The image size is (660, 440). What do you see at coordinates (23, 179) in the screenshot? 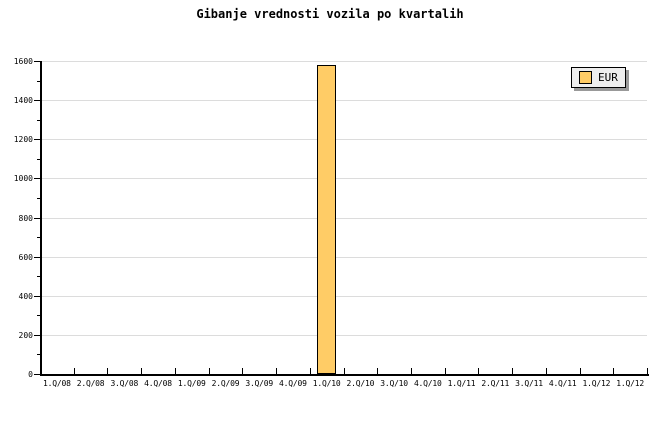
I see `y-tick-label-1000: 1000` at bounding box center [23, 179].